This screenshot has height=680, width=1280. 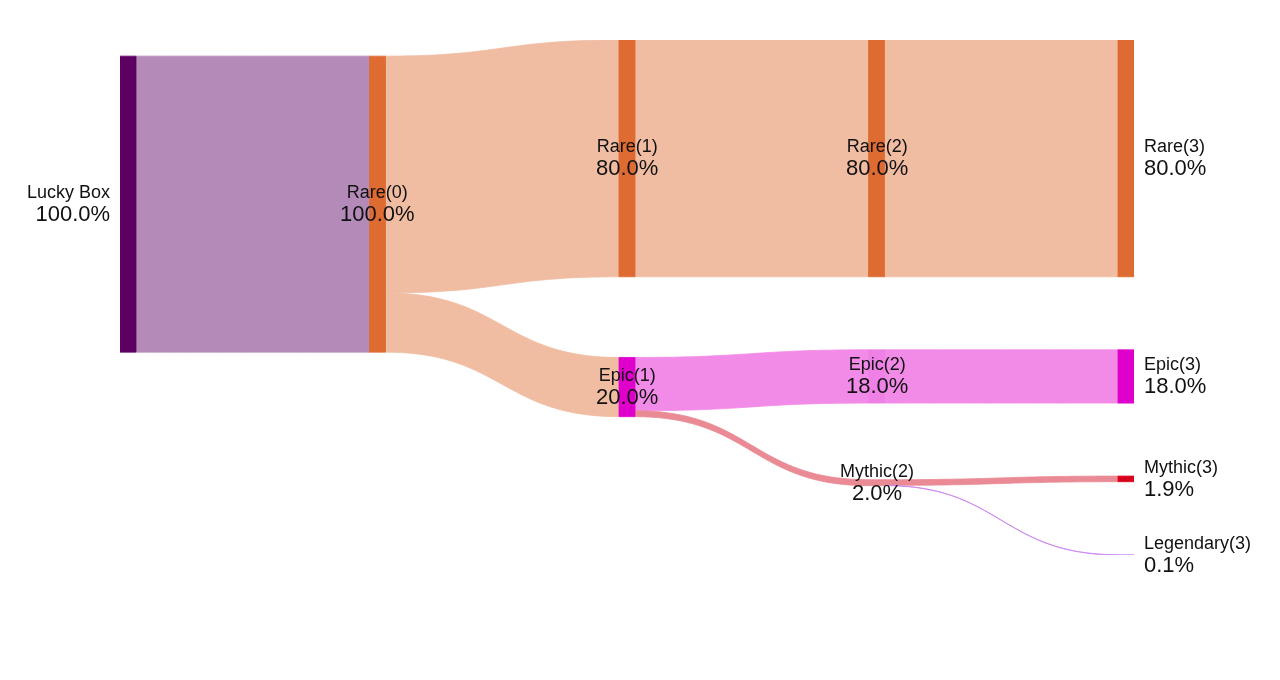 I want to click on category-label: Mythic(2), so click(x=877, y=471).